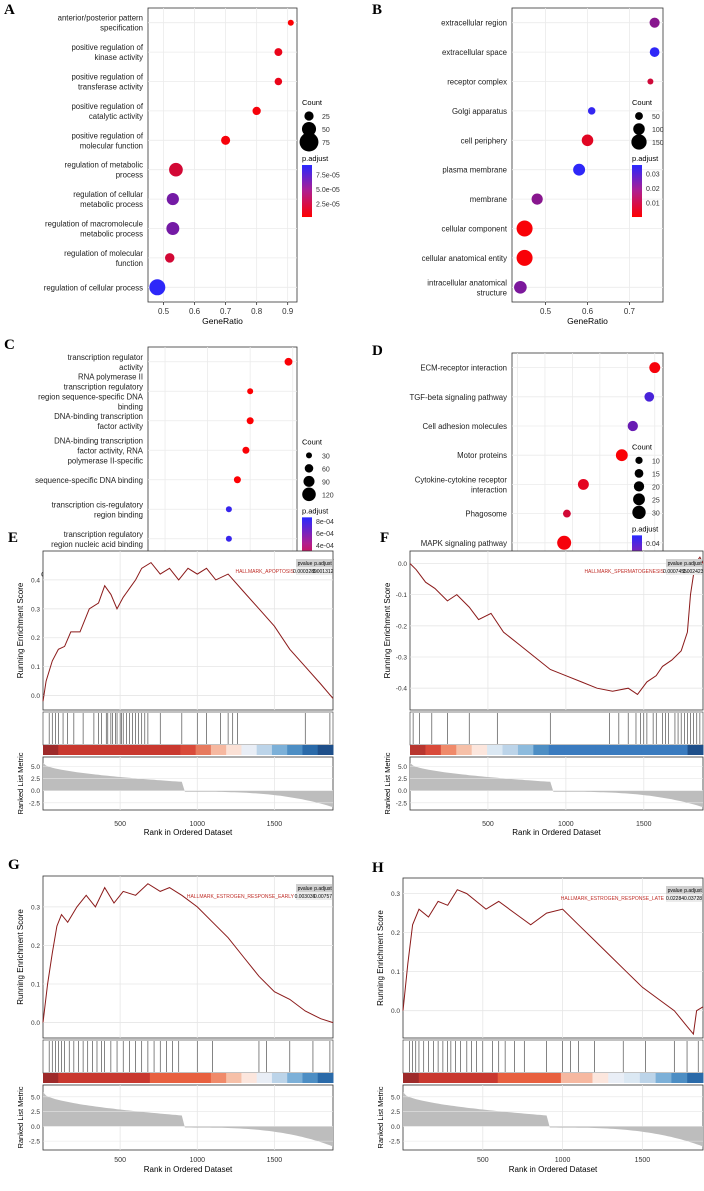  Describe the element at coordinates (98, 416) in the screenshot. I see `panel-c-category-label: DNA-binding transcription` at that location.